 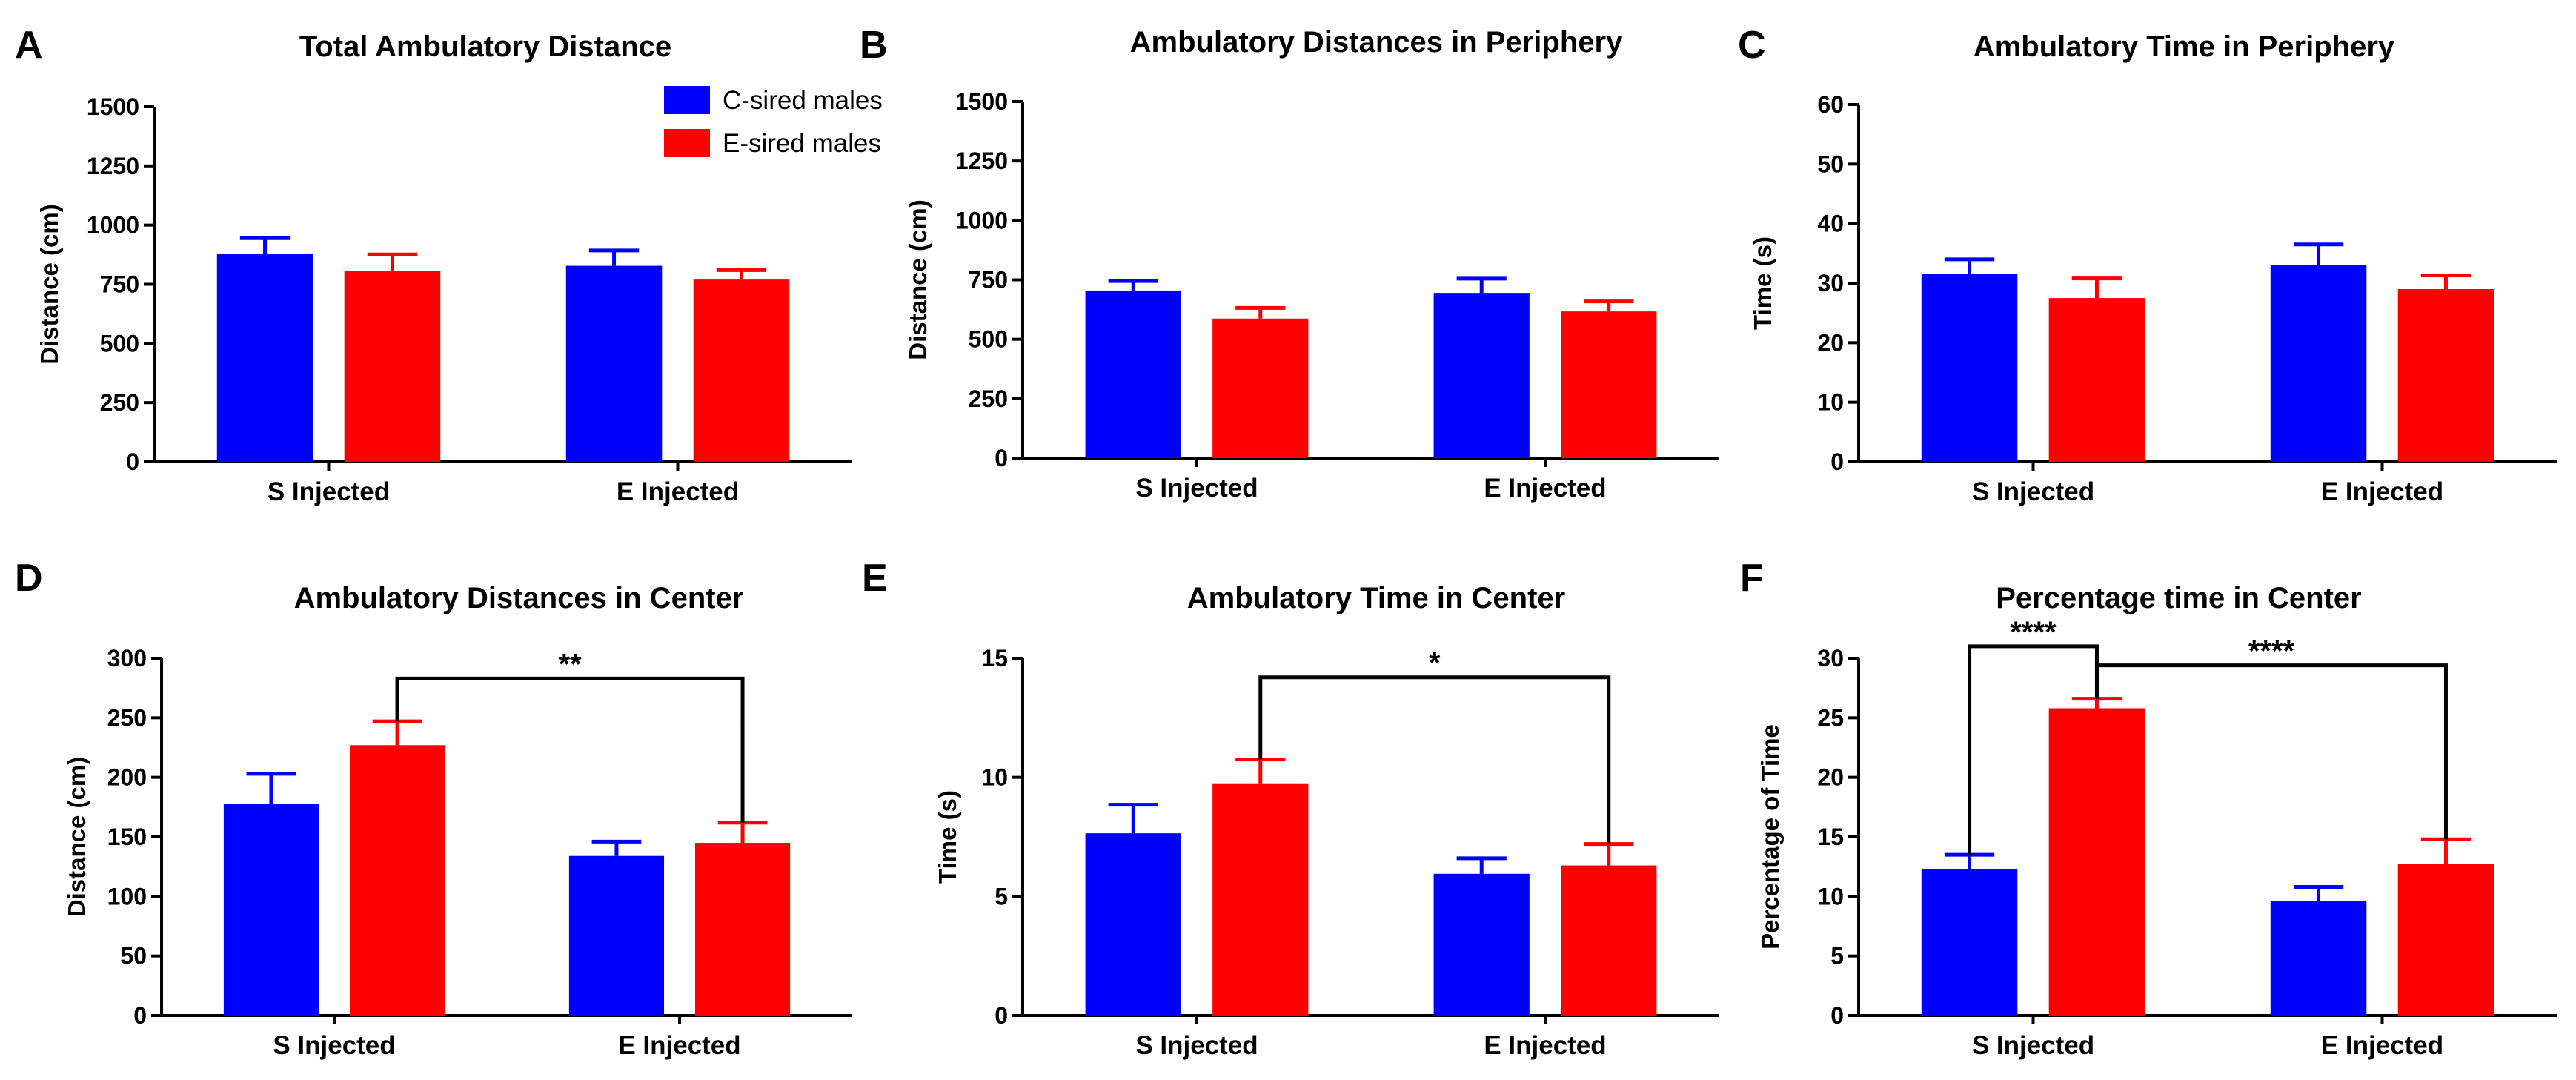 I want to click on panel-letter: D, so click(x=29, y=578).